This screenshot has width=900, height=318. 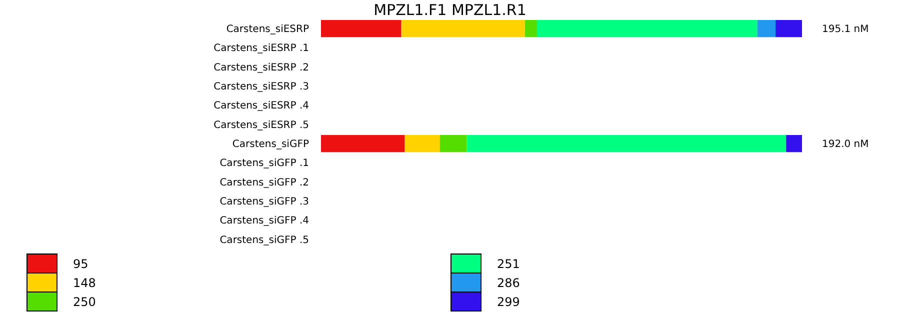 I want to click on annotation: 195.1 nM, so click(x=845, y=29).